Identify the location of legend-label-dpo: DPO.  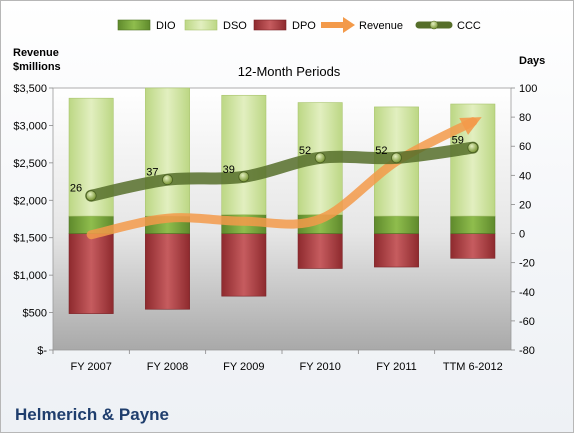
(304, 26).